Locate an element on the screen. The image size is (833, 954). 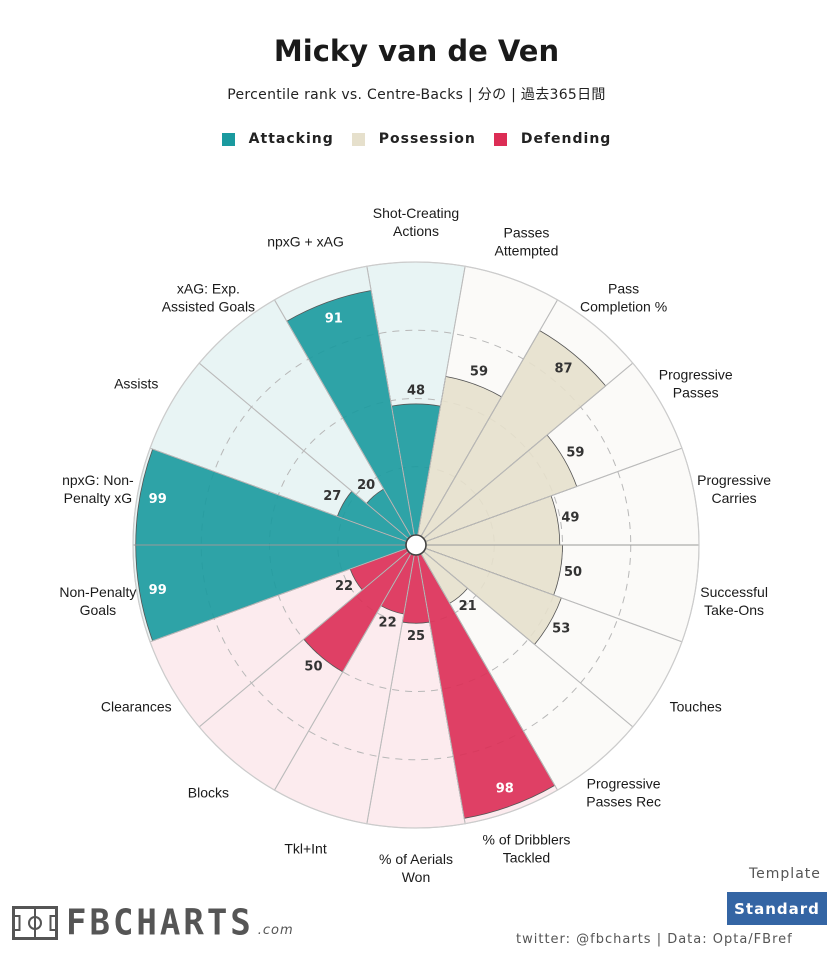
metric-label: Progressive Carries is located at coordinates (734, 489).